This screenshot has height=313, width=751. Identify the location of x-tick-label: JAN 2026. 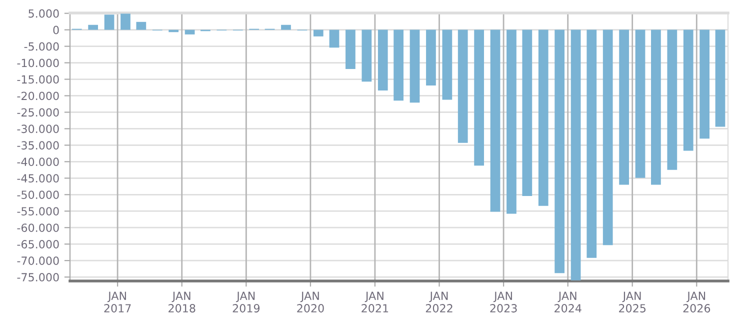
(696, 302).